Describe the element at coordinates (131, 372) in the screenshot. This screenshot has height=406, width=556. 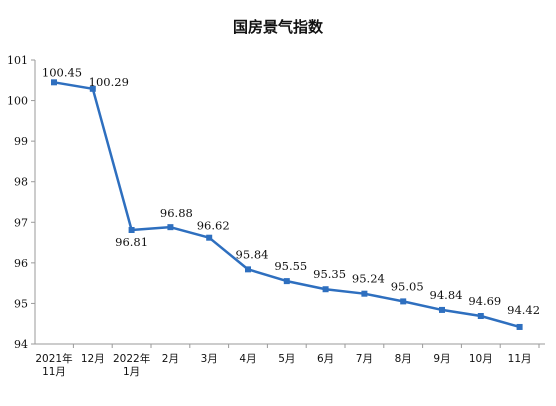
I see `x-tick-label: 1月` at that location.